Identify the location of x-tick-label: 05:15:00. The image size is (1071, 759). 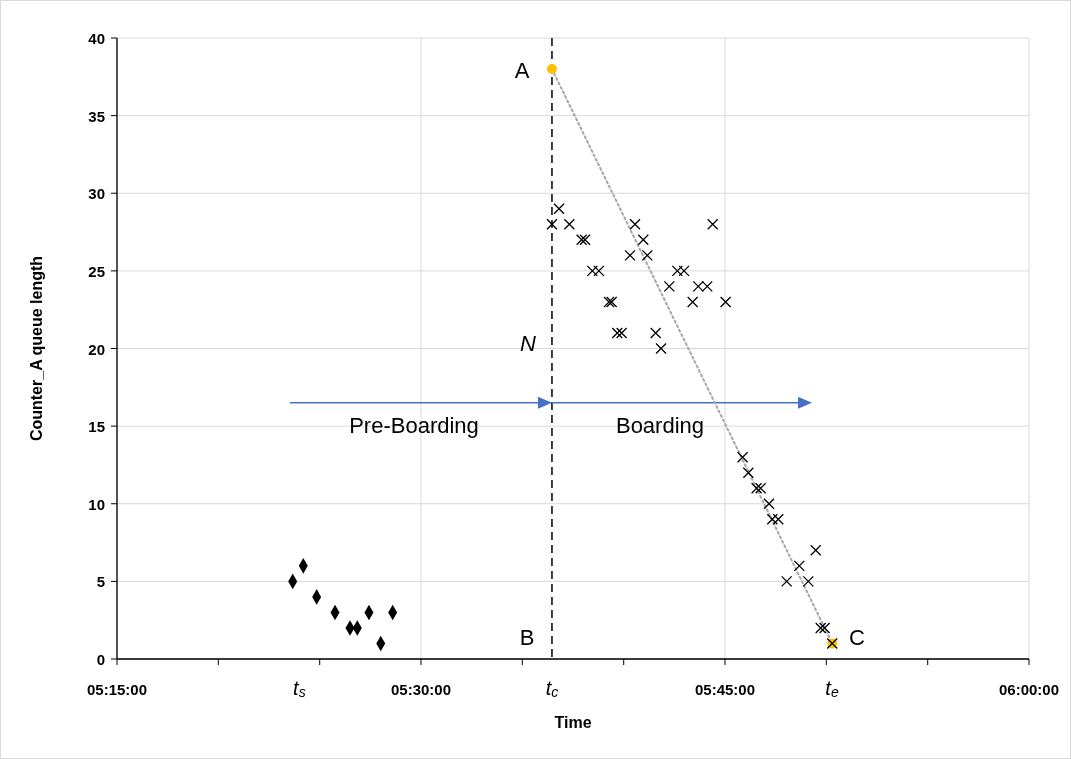
(117, 689).